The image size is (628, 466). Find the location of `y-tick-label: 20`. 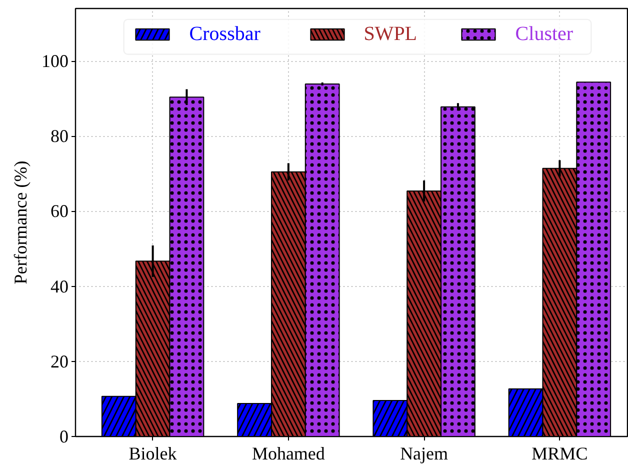

y-tick-label: 20 is located at coordinates (59, 361).